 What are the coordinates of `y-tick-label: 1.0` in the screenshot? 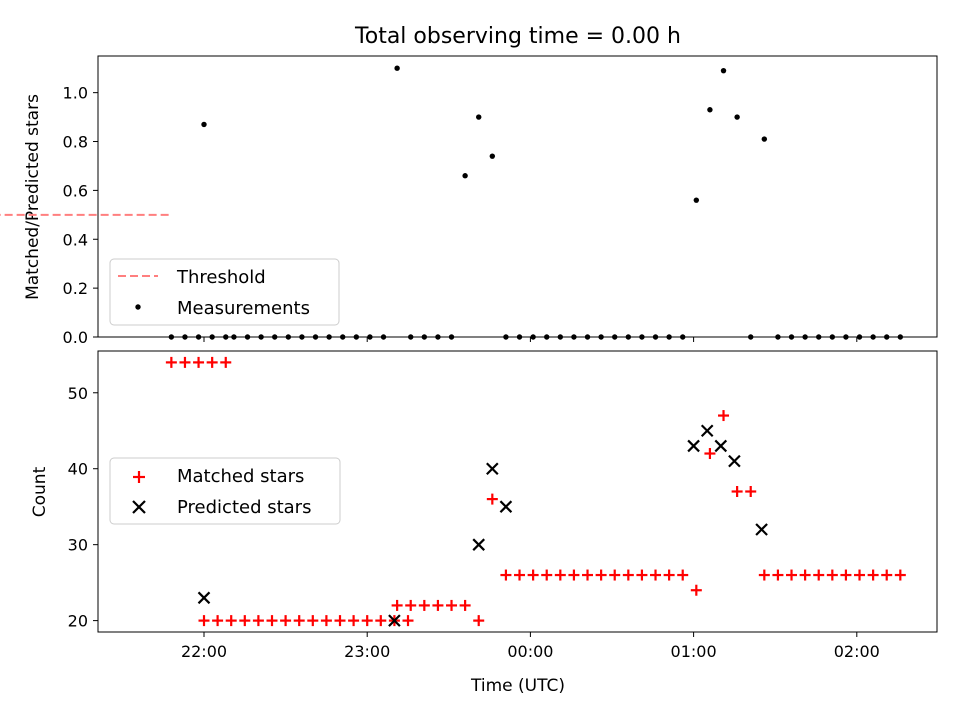 It's located at (75, 93).